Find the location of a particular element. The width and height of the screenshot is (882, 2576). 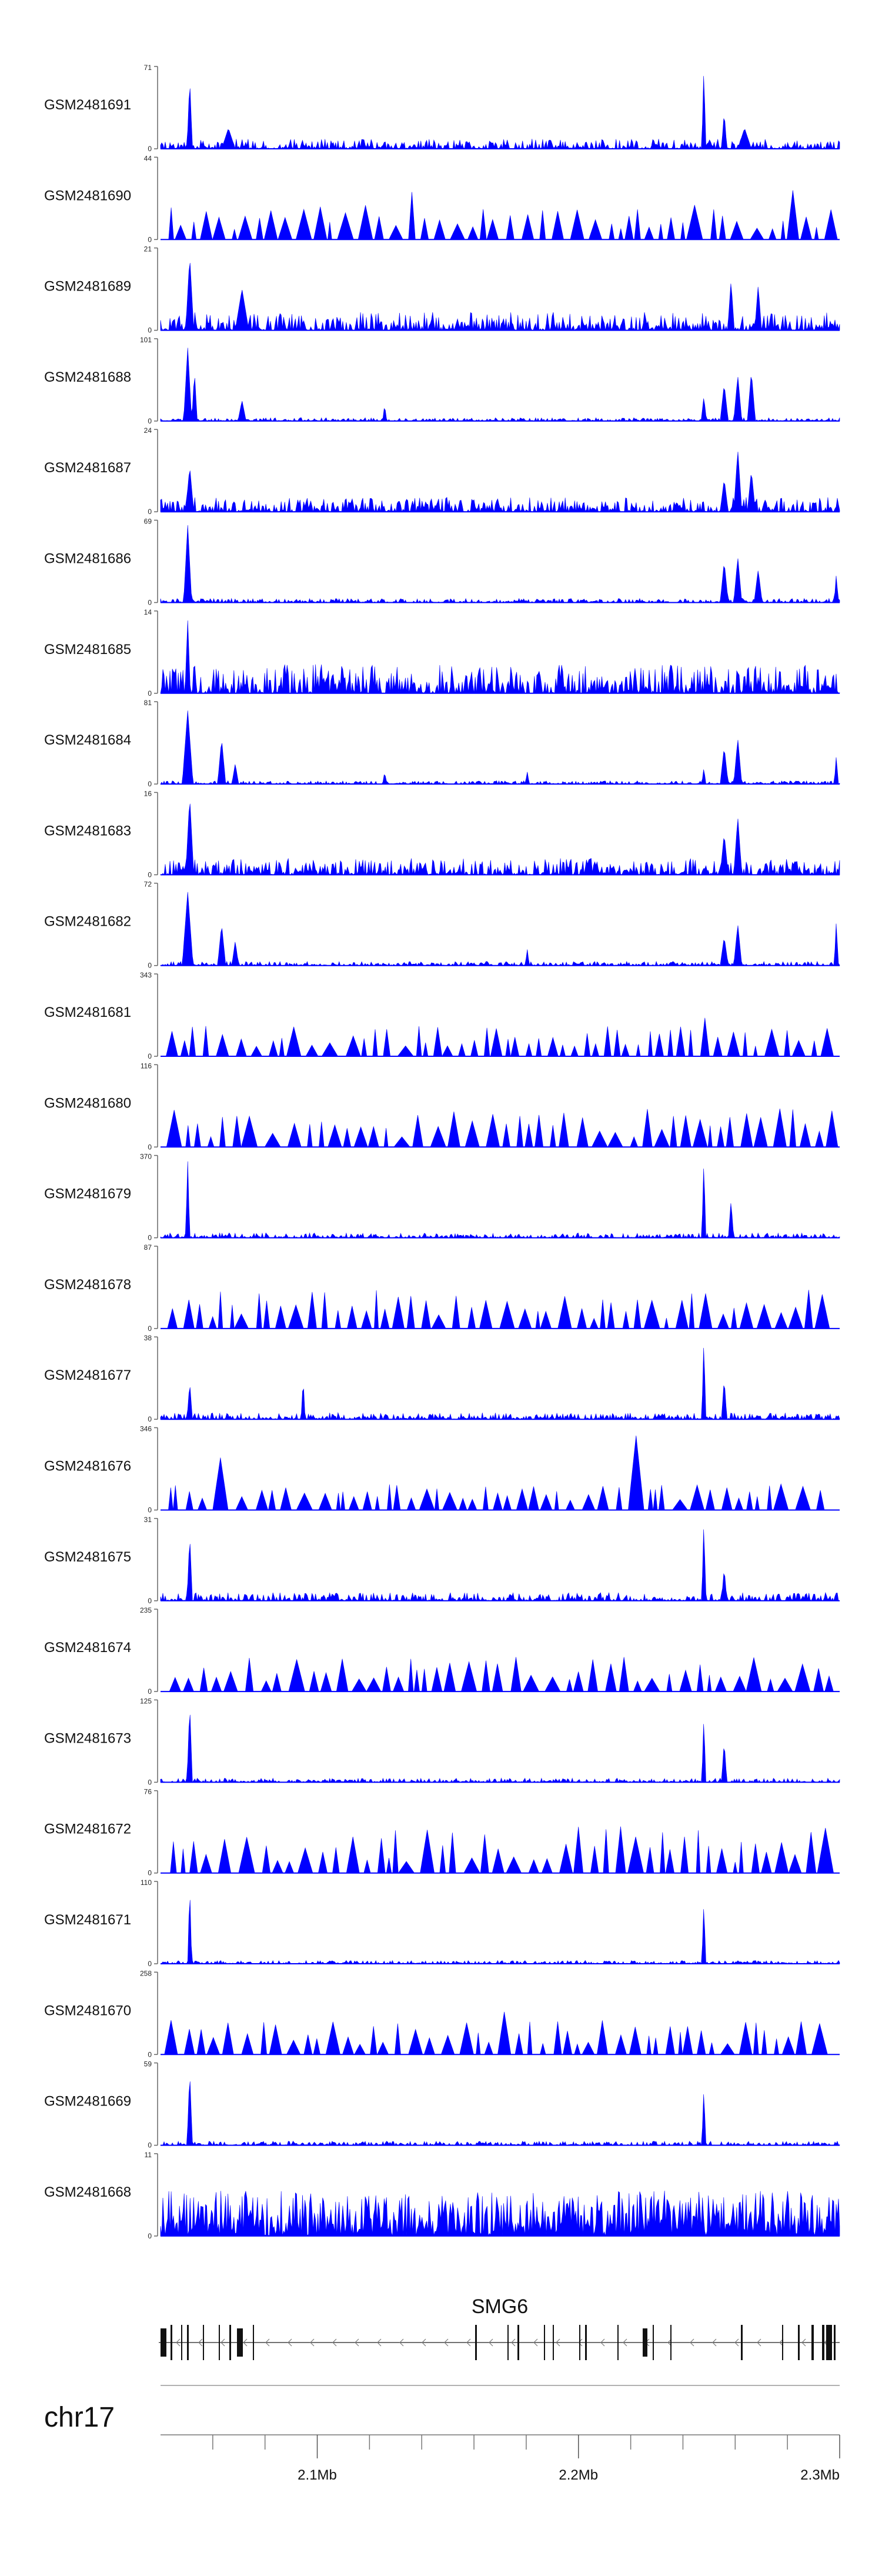

track-GSM2481673: GSM2481673 125 0 is located at coordinates (442, 1741).